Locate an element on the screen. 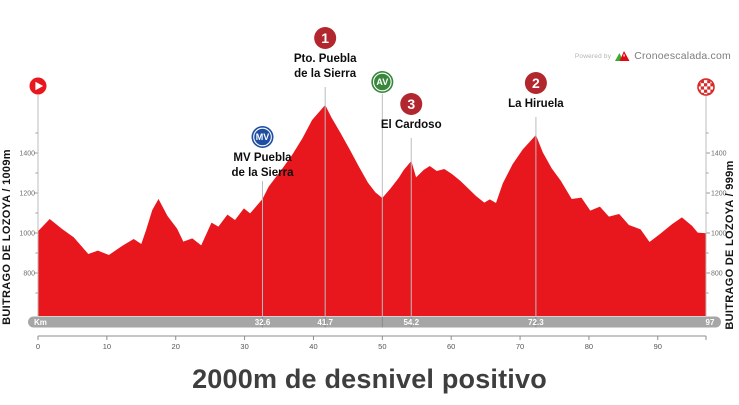 The height and width of the screenshot is (405, 739). av-marker-text: AV is located at coordinates (382, 82).